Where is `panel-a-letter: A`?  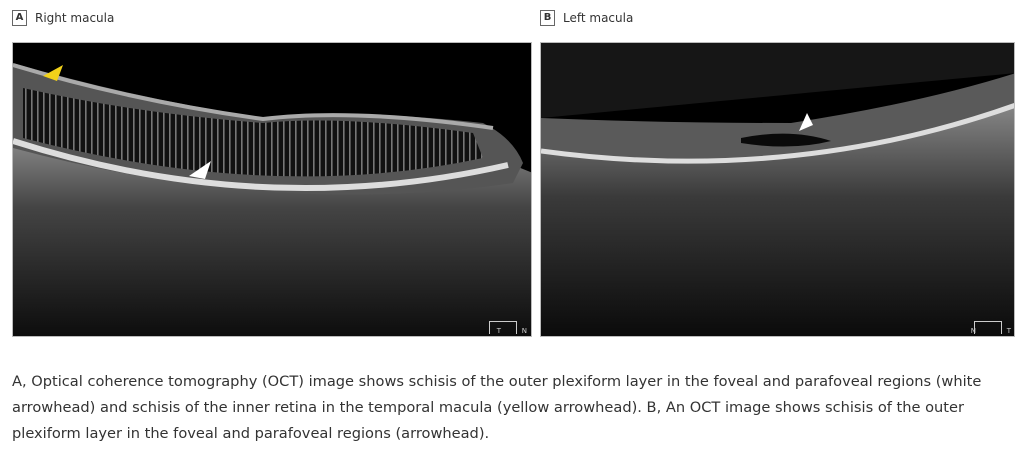 panel-a-letter: A is located at coordinates (19, 18).